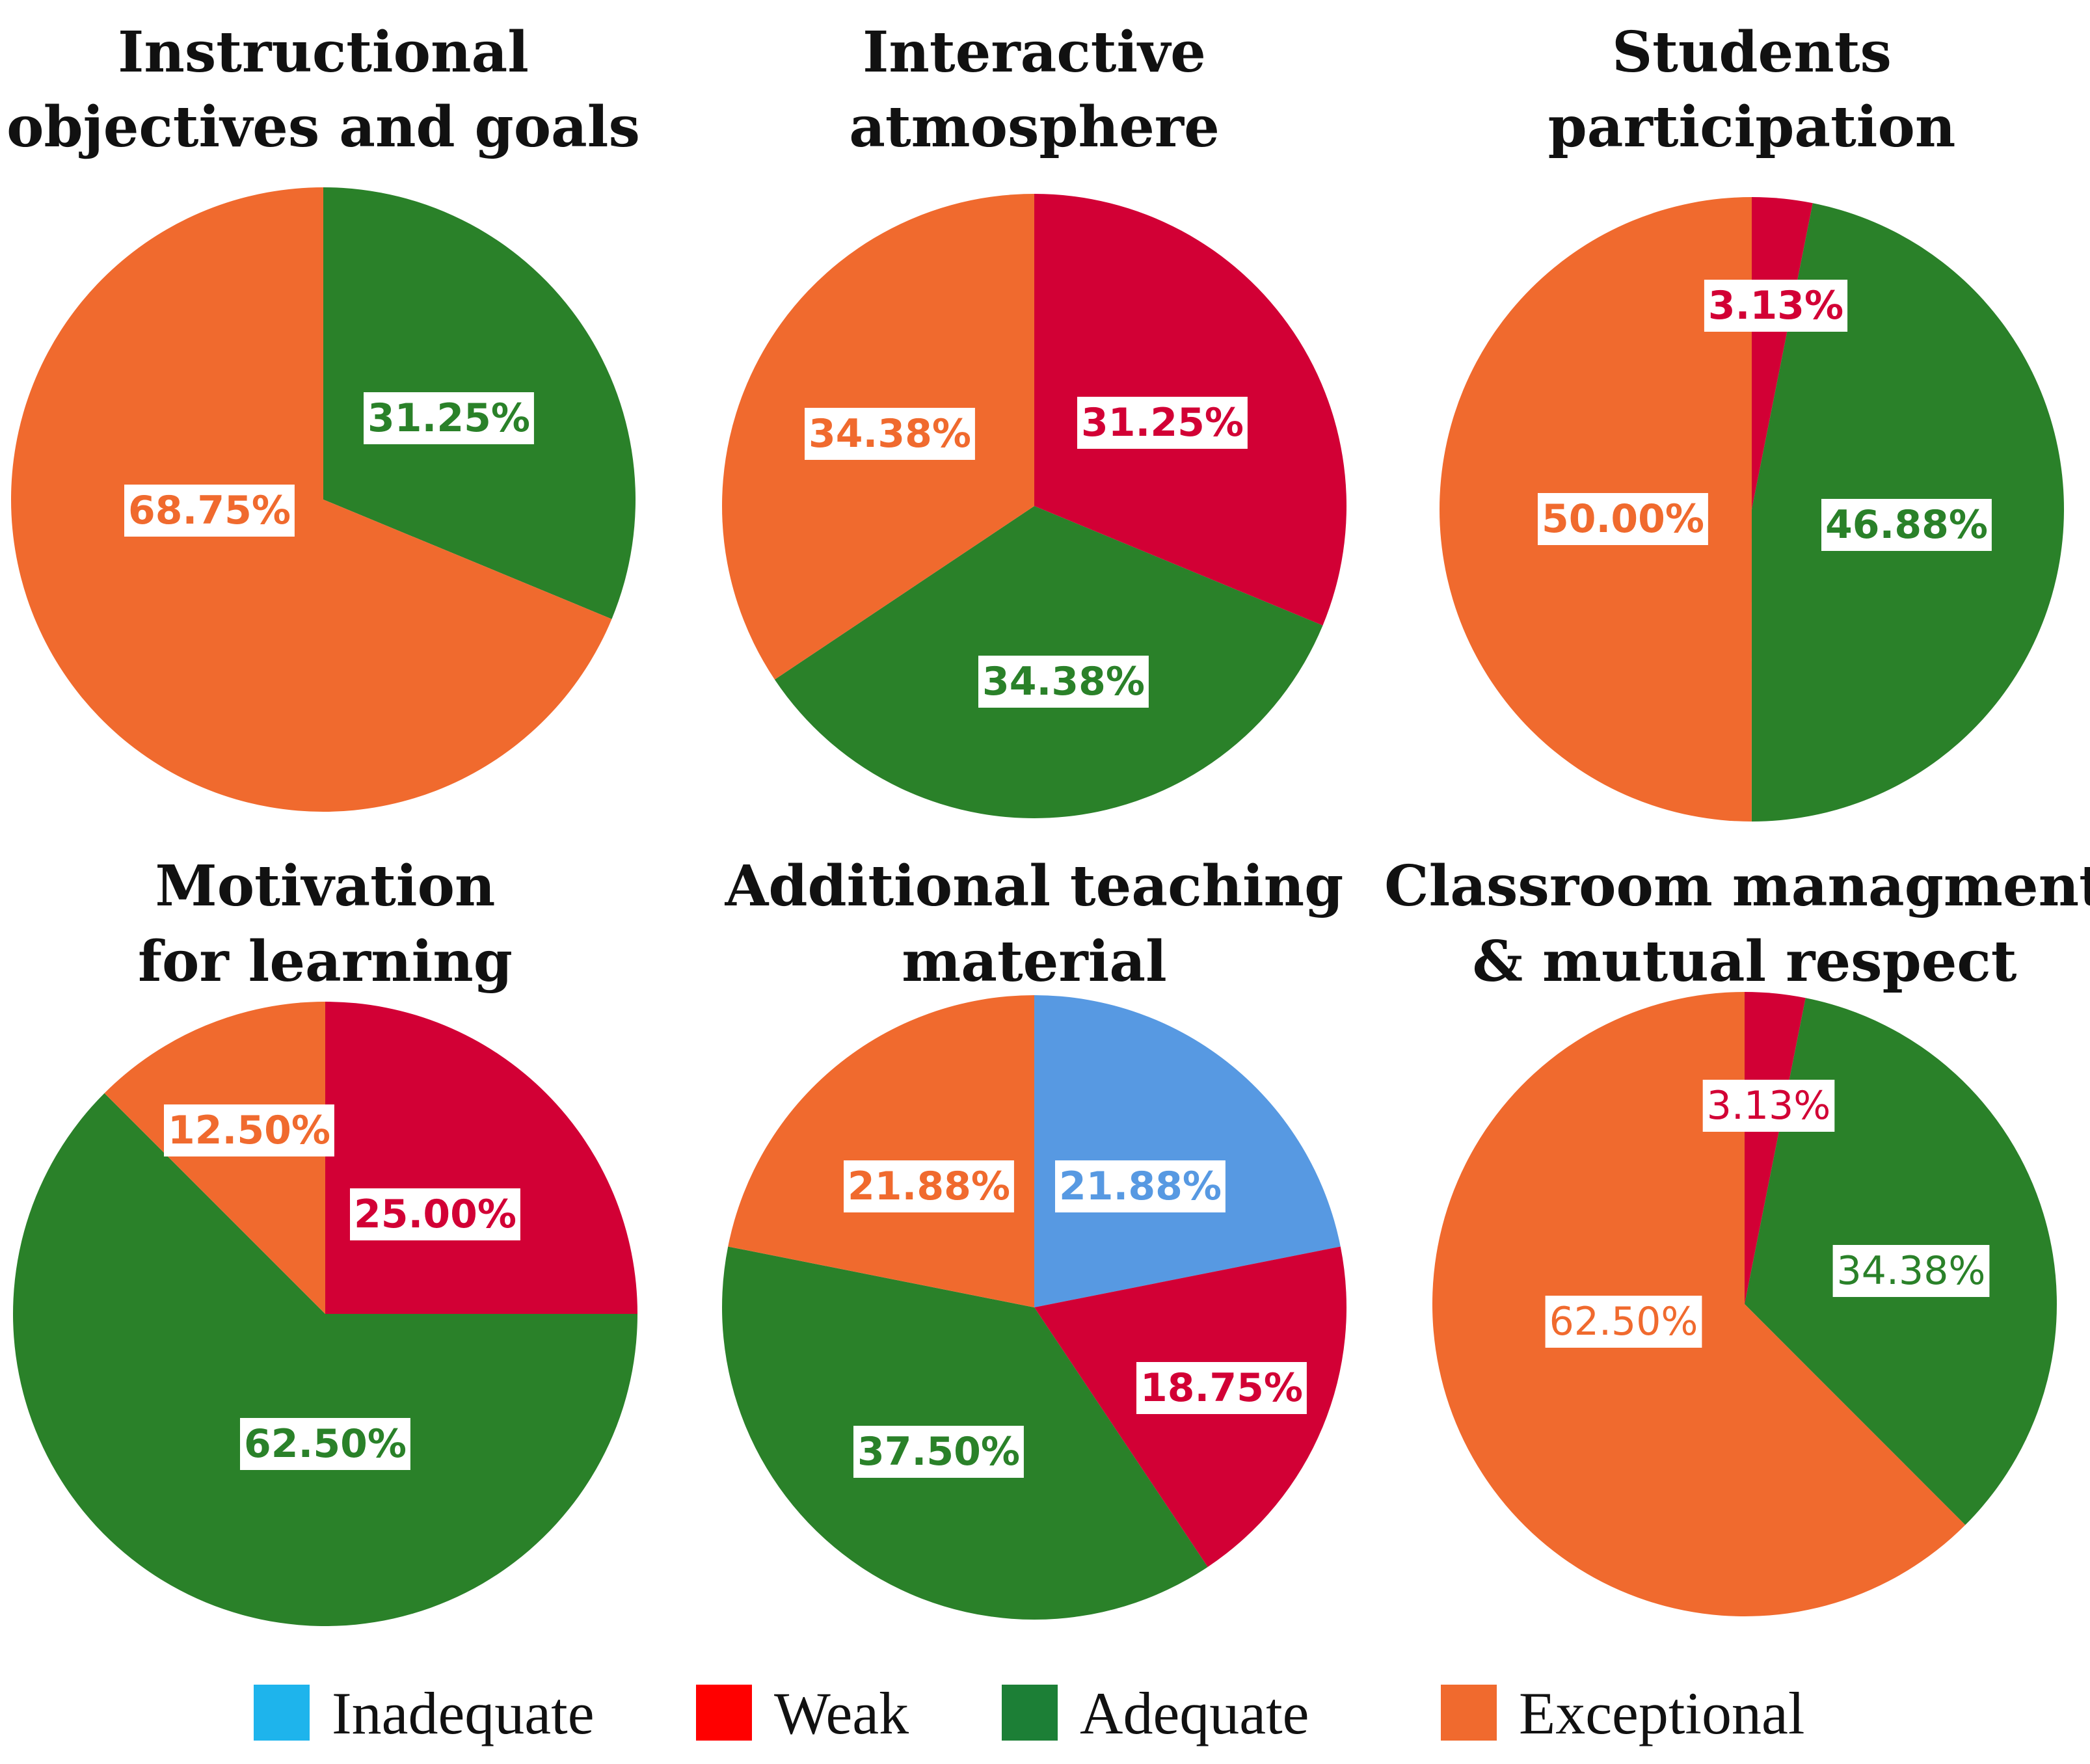  What do you see at coordinates (1034, 886) in the screenshot?
I see `chart-title-line: Additional teaching` at bounding box center [1034, 886].